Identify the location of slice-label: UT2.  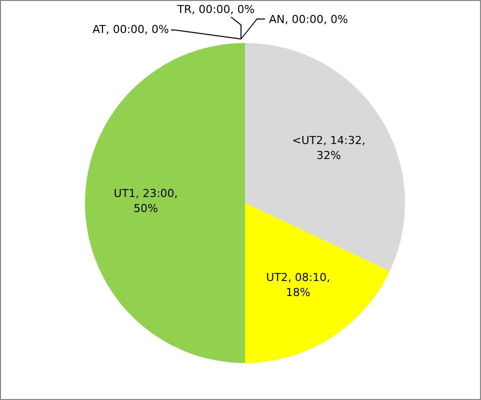
(277, 277).